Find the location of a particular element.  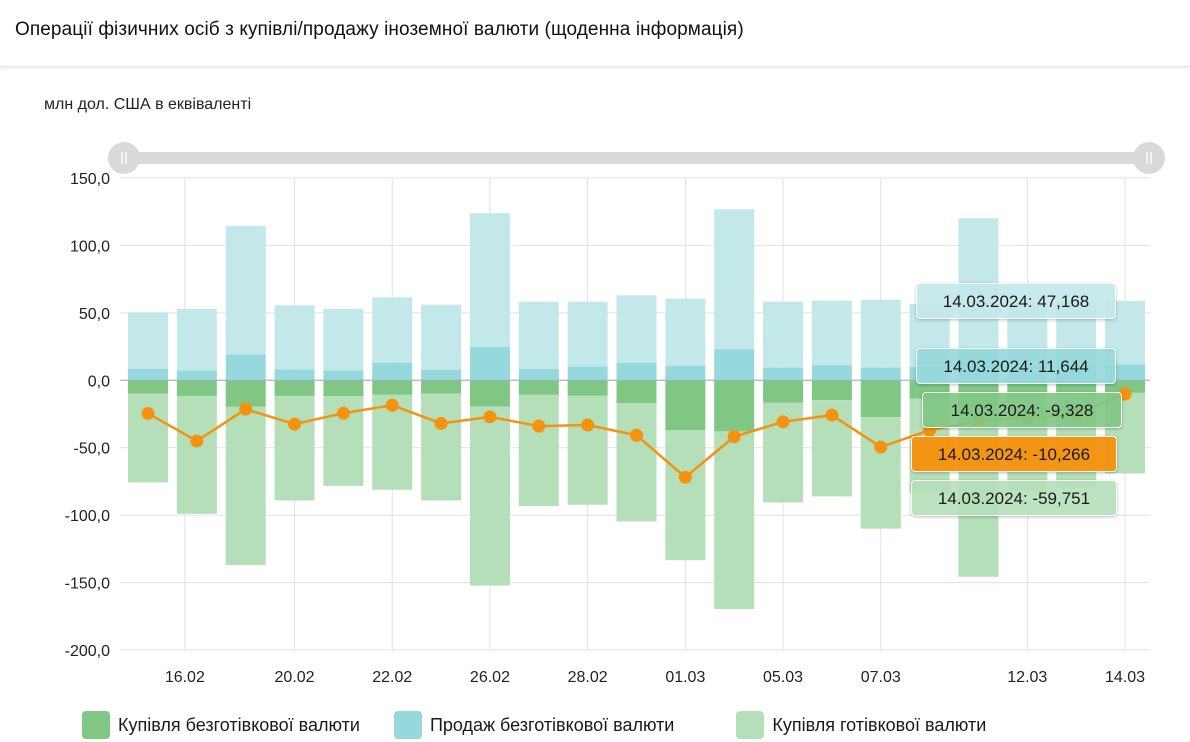

x-tick-label: 12.03 is located at coordinates (1027, 677).